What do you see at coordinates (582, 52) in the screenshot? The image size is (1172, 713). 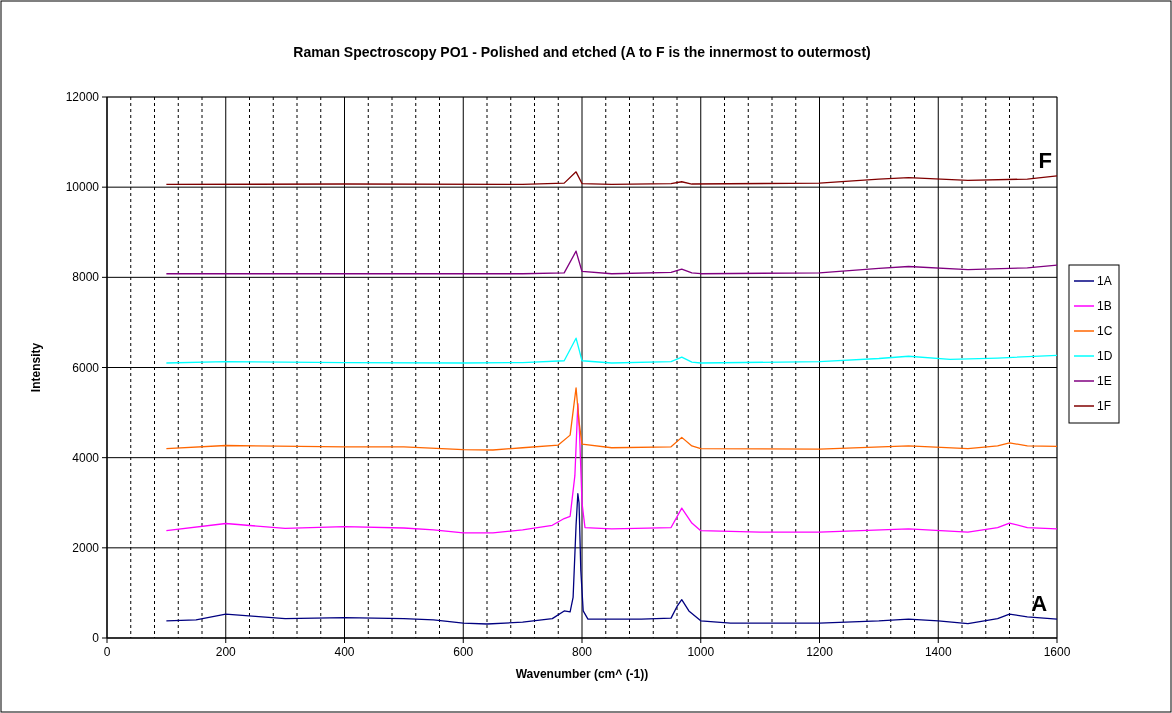 I see `chart-title: Raman Spectroscopy PO1 - Polished and etched (A to F is the innermost to outermost)` at bounding box center [582, 52].